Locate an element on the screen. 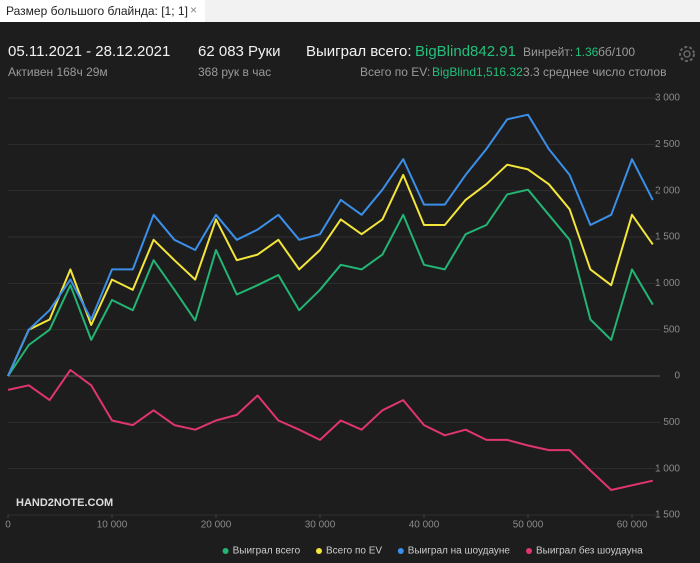 The width and height of the screenshot is (700, 563). legend-label: Выиграл без шоудауна is located at coordinates (589, 551).